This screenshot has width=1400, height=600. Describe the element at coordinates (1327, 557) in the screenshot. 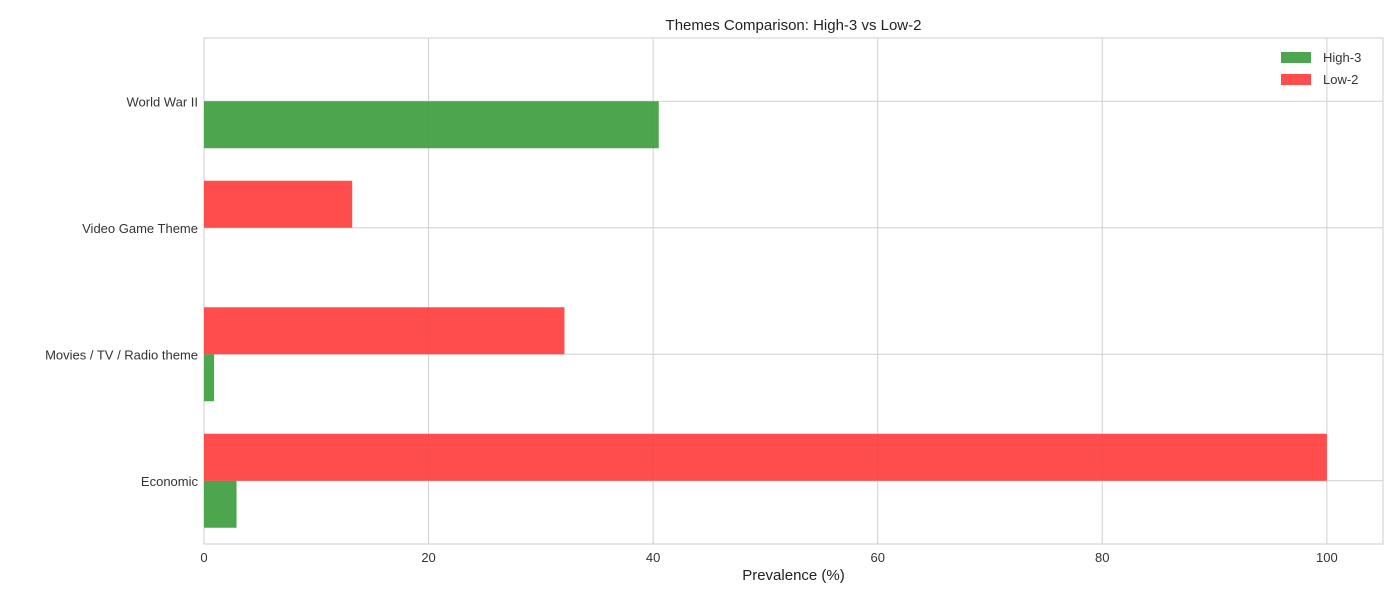

I see `x-tick-label: 100` at that location.